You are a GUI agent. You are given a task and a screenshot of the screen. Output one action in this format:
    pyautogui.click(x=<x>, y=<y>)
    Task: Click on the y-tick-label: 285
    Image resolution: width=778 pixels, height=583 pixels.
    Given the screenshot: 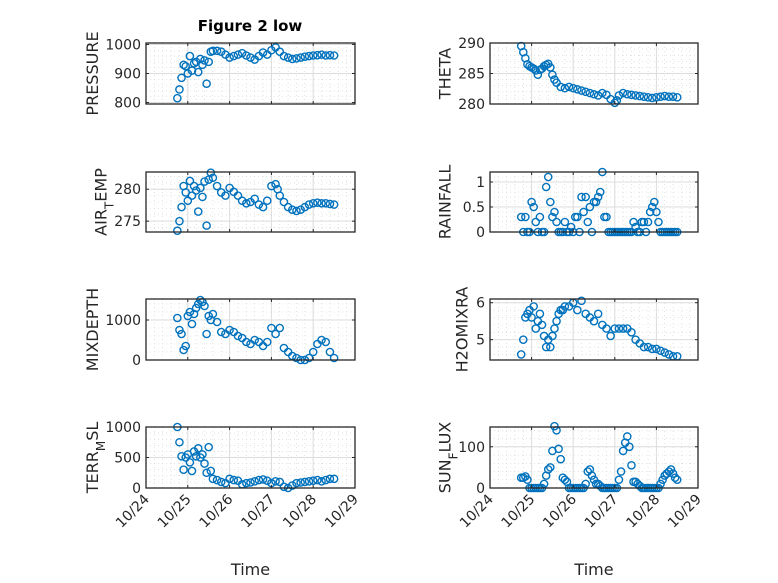 What is the action you would take?
    pyautogui.click(x=471, y=75)
    